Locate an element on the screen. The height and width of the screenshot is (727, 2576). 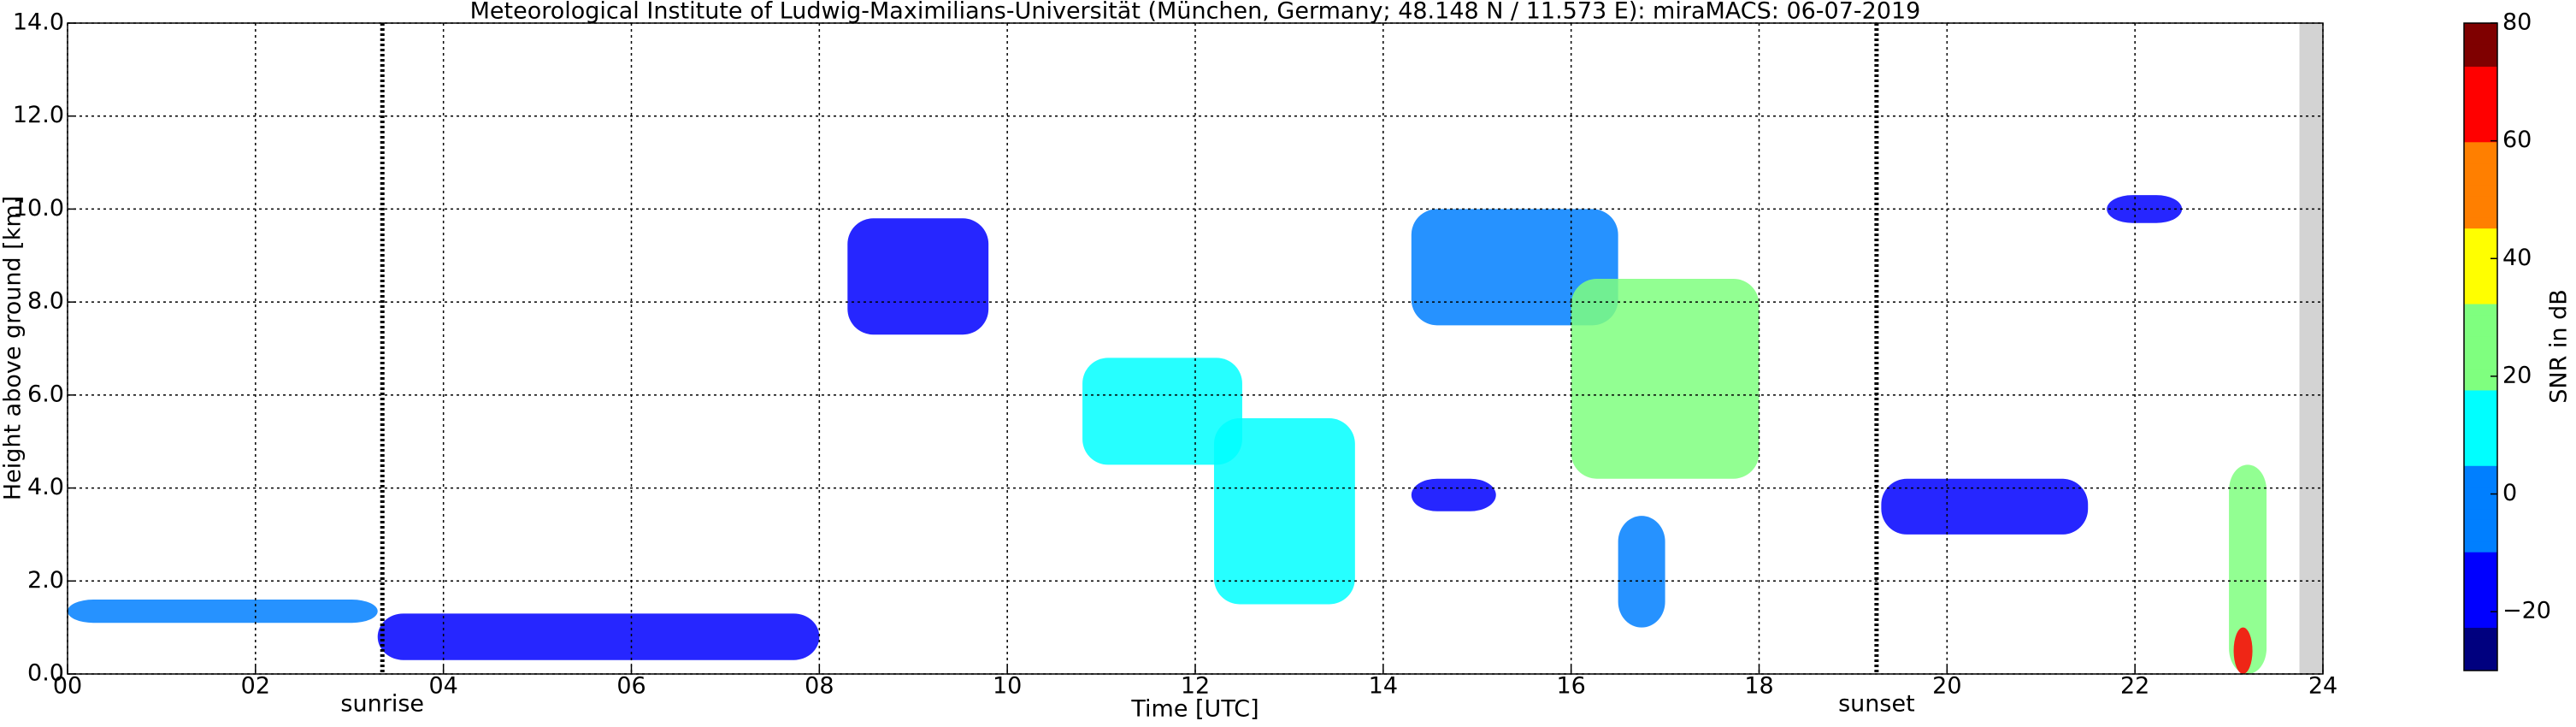
colorbar-label: SNR in dB is located at coordinates (2559, 346).